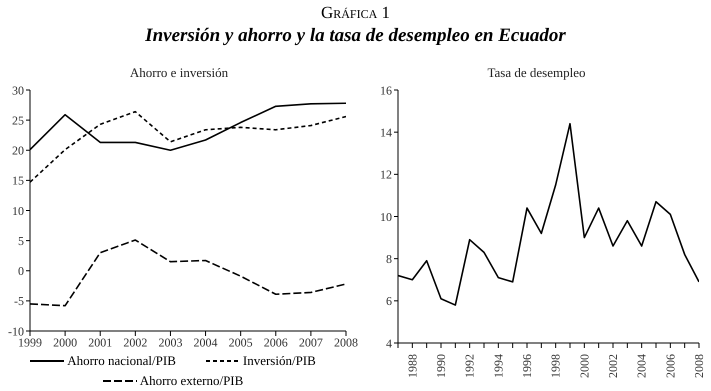 This screenshot has width=711, height=391. Describe the element at coordinates (18, 120) in the screenshot. I see `y-tick-label: 25` at that location.